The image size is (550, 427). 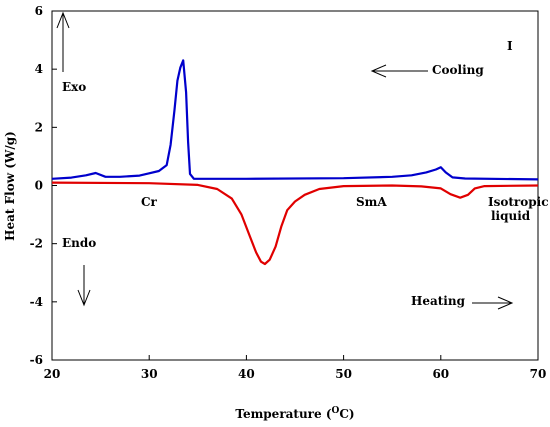 I want to click on x-tick-label: 50, so click(x=343, y=374).